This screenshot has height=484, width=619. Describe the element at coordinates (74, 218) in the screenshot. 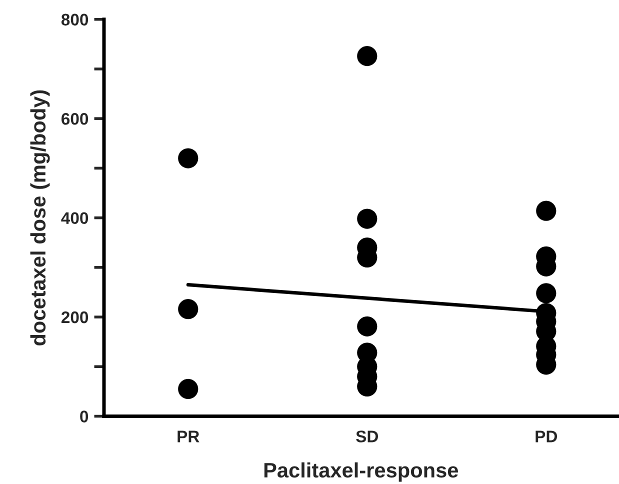

I see `y-tick-label: 400` at that location.